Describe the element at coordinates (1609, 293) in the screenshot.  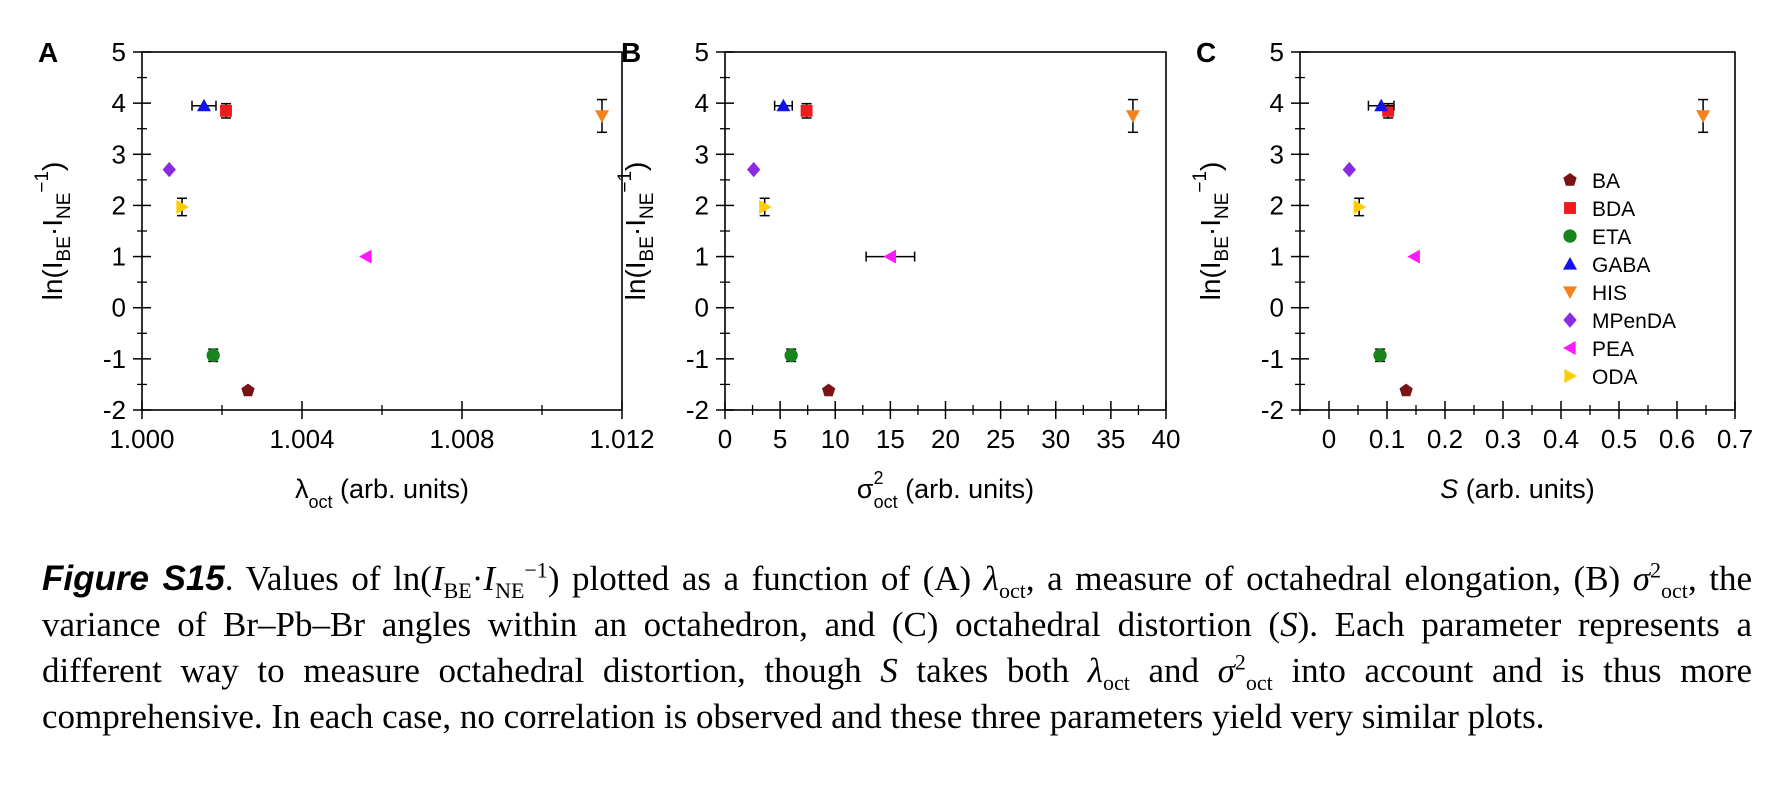
I see `legend-label-his: HIS` at that location.